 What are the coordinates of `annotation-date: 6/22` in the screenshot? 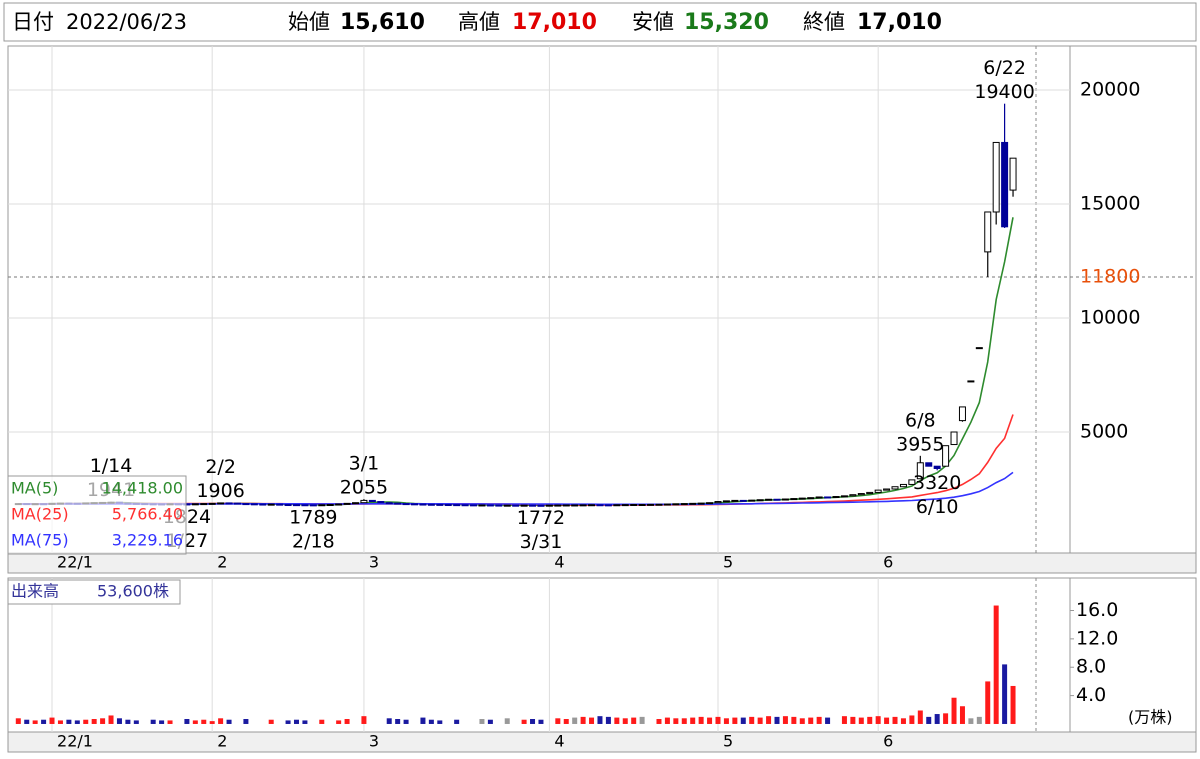 It's located at (1004, 68).